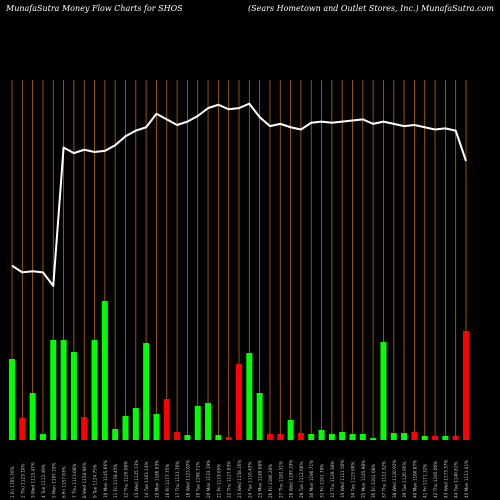 The height and width of the screenshot is (500, 500). I want to click on x-tick-label: 14 Tue 1103.14%, so click(146, 480).